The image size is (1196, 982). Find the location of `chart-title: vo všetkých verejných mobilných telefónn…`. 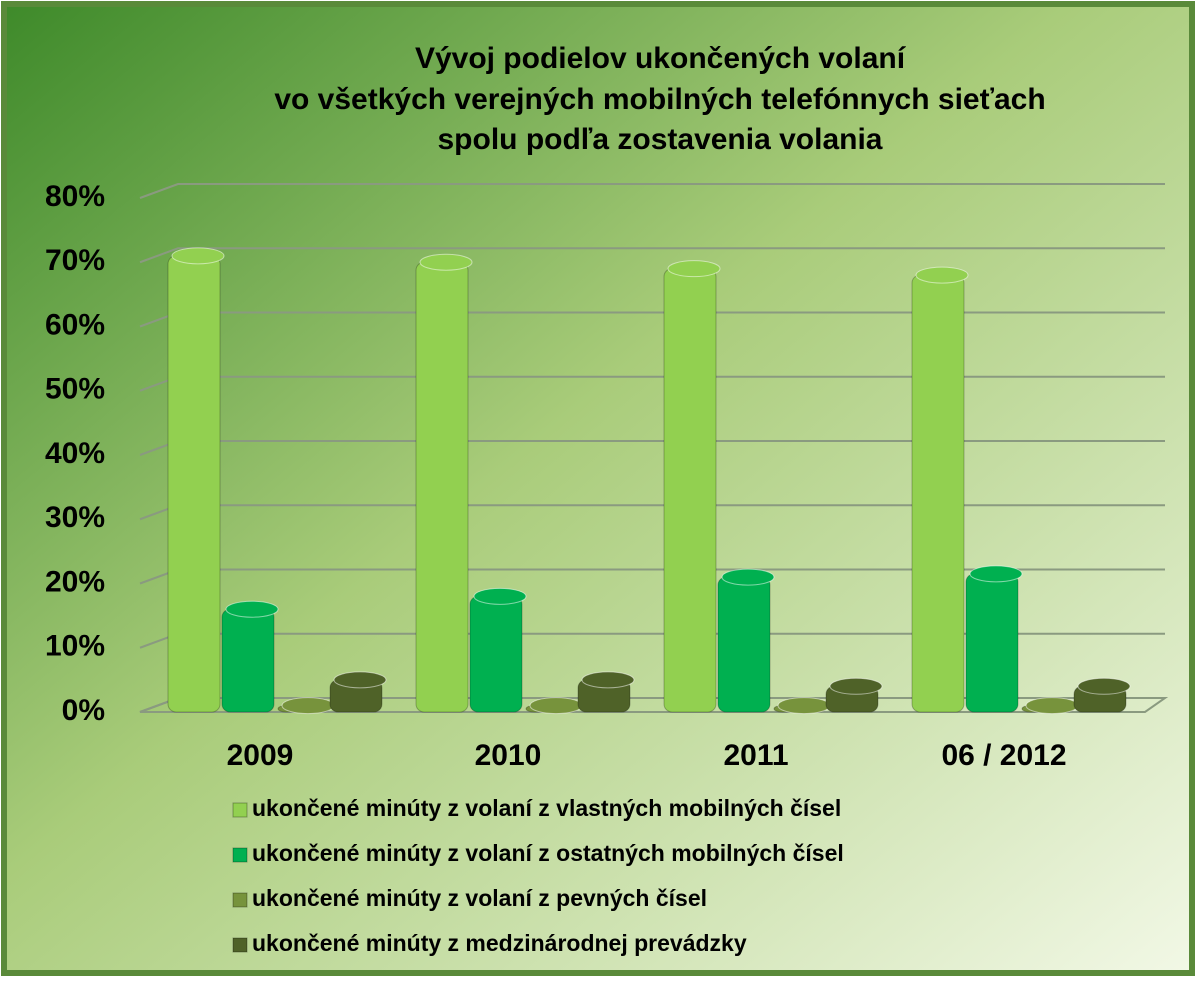

chart-title: vo všetkých verejných mobilných telefónn… is located at coordinates (659, 99).